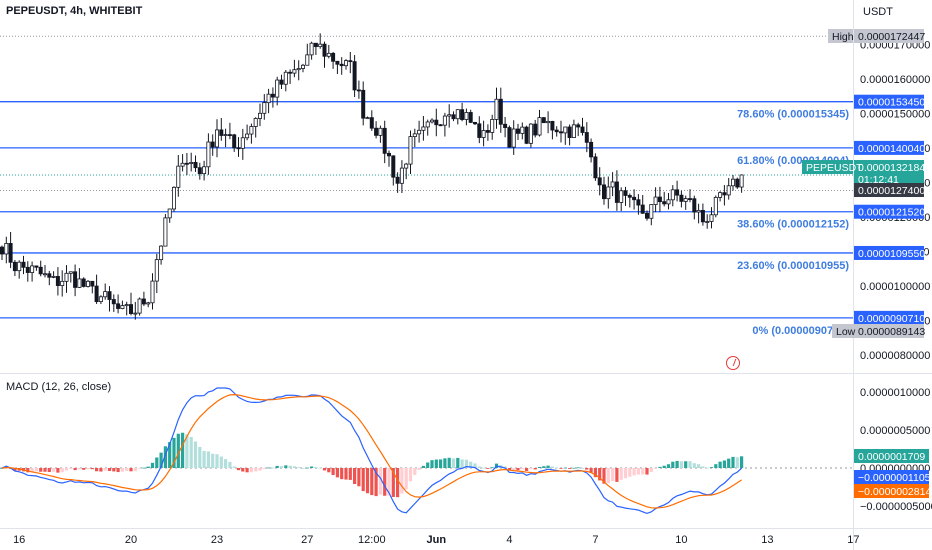 This screenshot has height=550, width=932. Describe the element at coordinates (733, 363) in the screenshot. I see `alert-icon` at that location.